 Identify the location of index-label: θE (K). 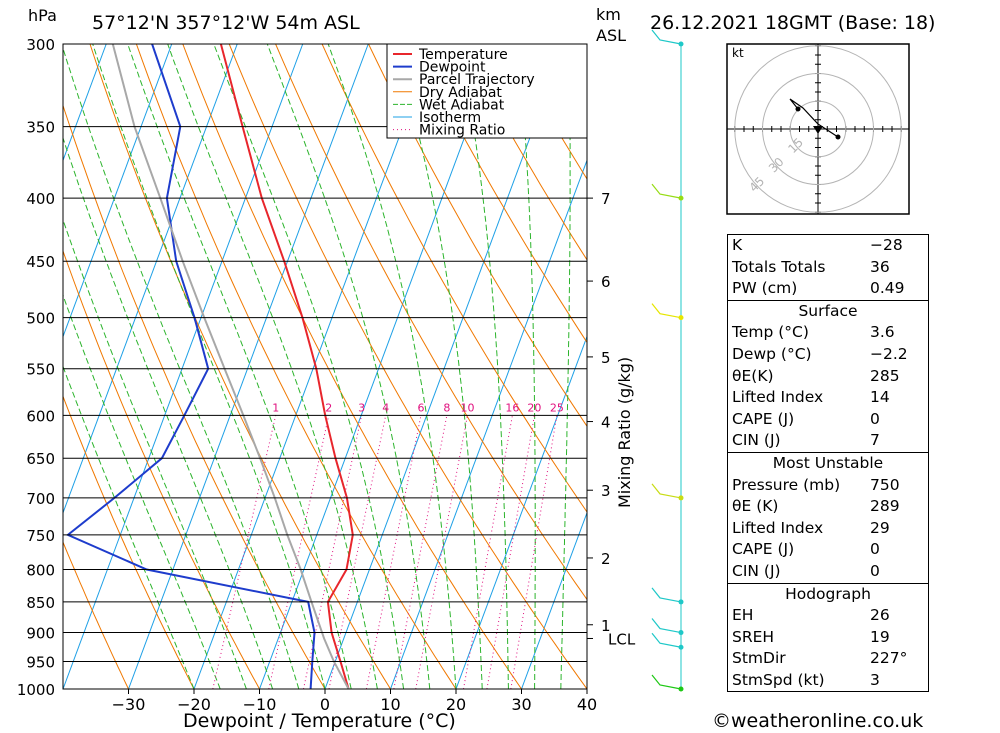
(755, 506).